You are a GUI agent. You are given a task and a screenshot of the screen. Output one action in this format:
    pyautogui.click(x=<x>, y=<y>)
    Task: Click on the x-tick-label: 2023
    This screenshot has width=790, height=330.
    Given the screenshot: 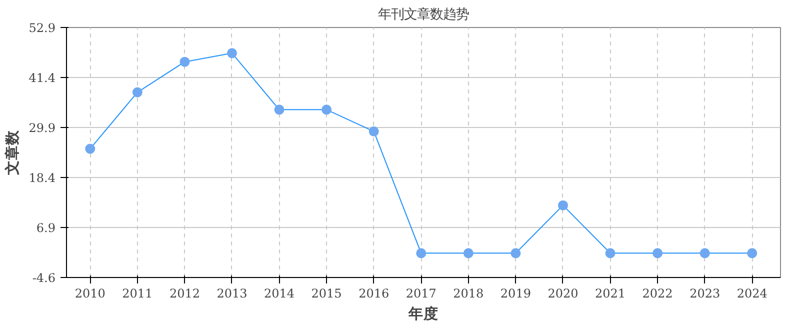 What is the action you would take?
    pyautogui.click(x=705, y=293)
    